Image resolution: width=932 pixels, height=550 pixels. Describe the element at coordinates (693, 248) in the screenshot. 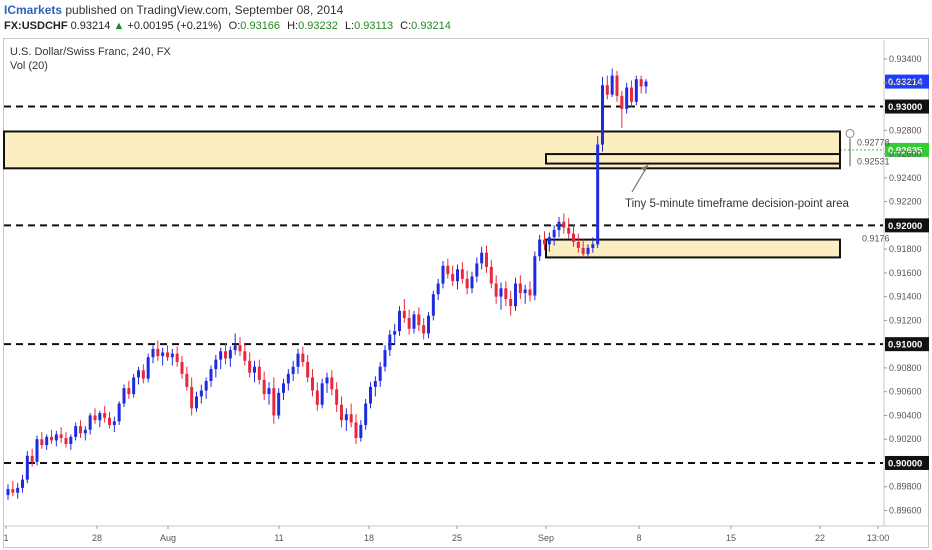

I see `lower-demand-zone` at that location.